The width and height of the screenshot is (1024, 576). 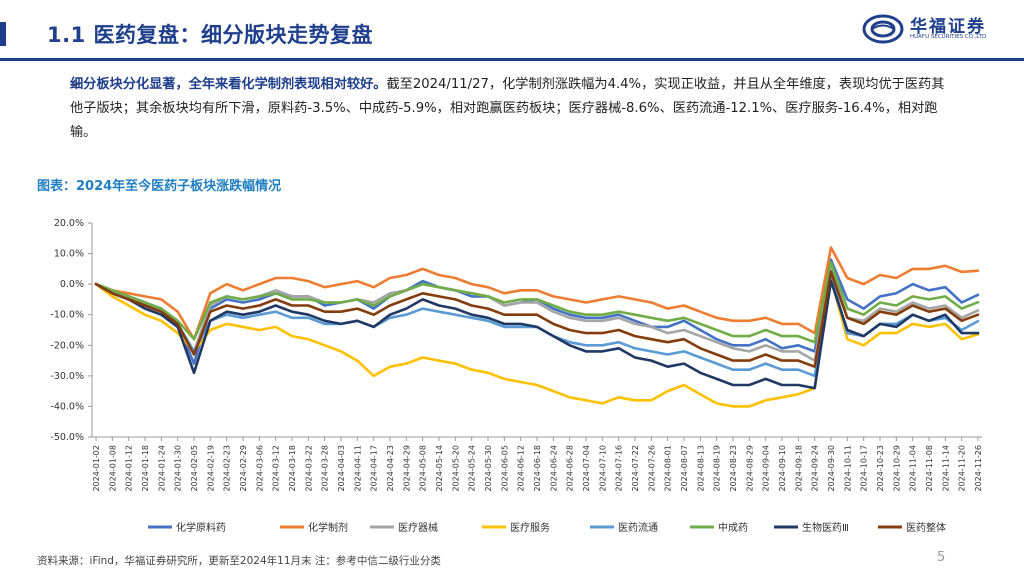 What do you see at coordinates (418, 527) in the screenshot?
I see `legend-label: 医疗器械` at bounding box center [418, 527].